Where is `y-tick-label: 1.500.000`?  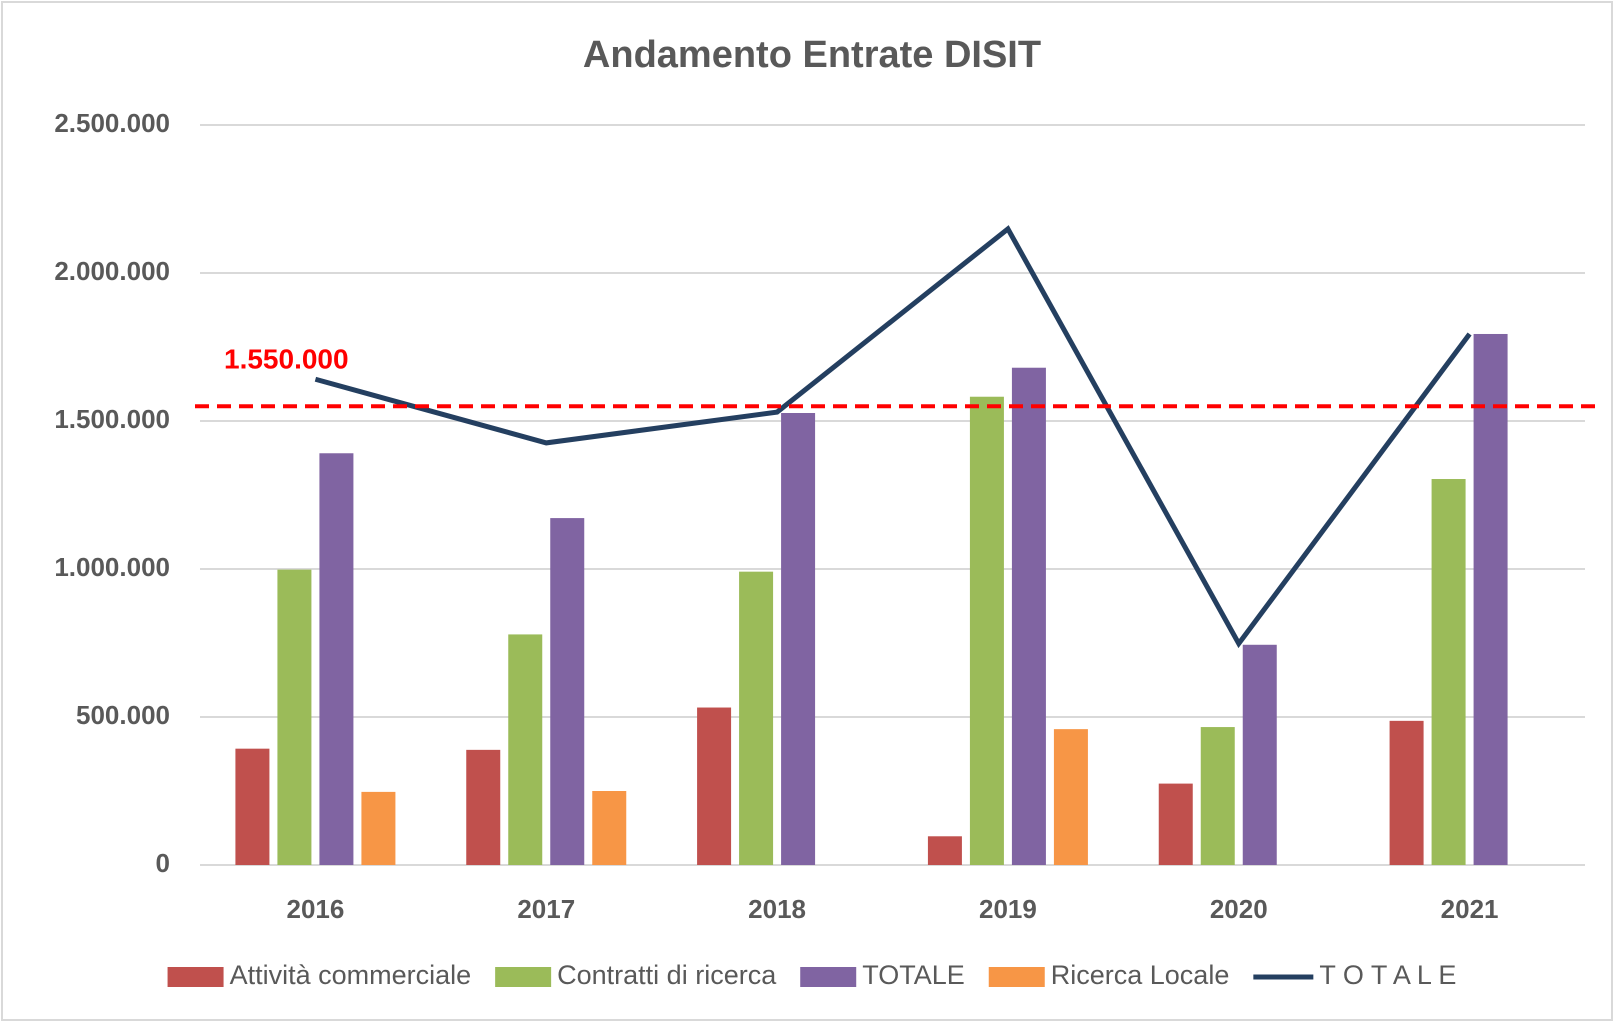
y-tick-label: 1.500.000 is located at coordinates (112, 419).